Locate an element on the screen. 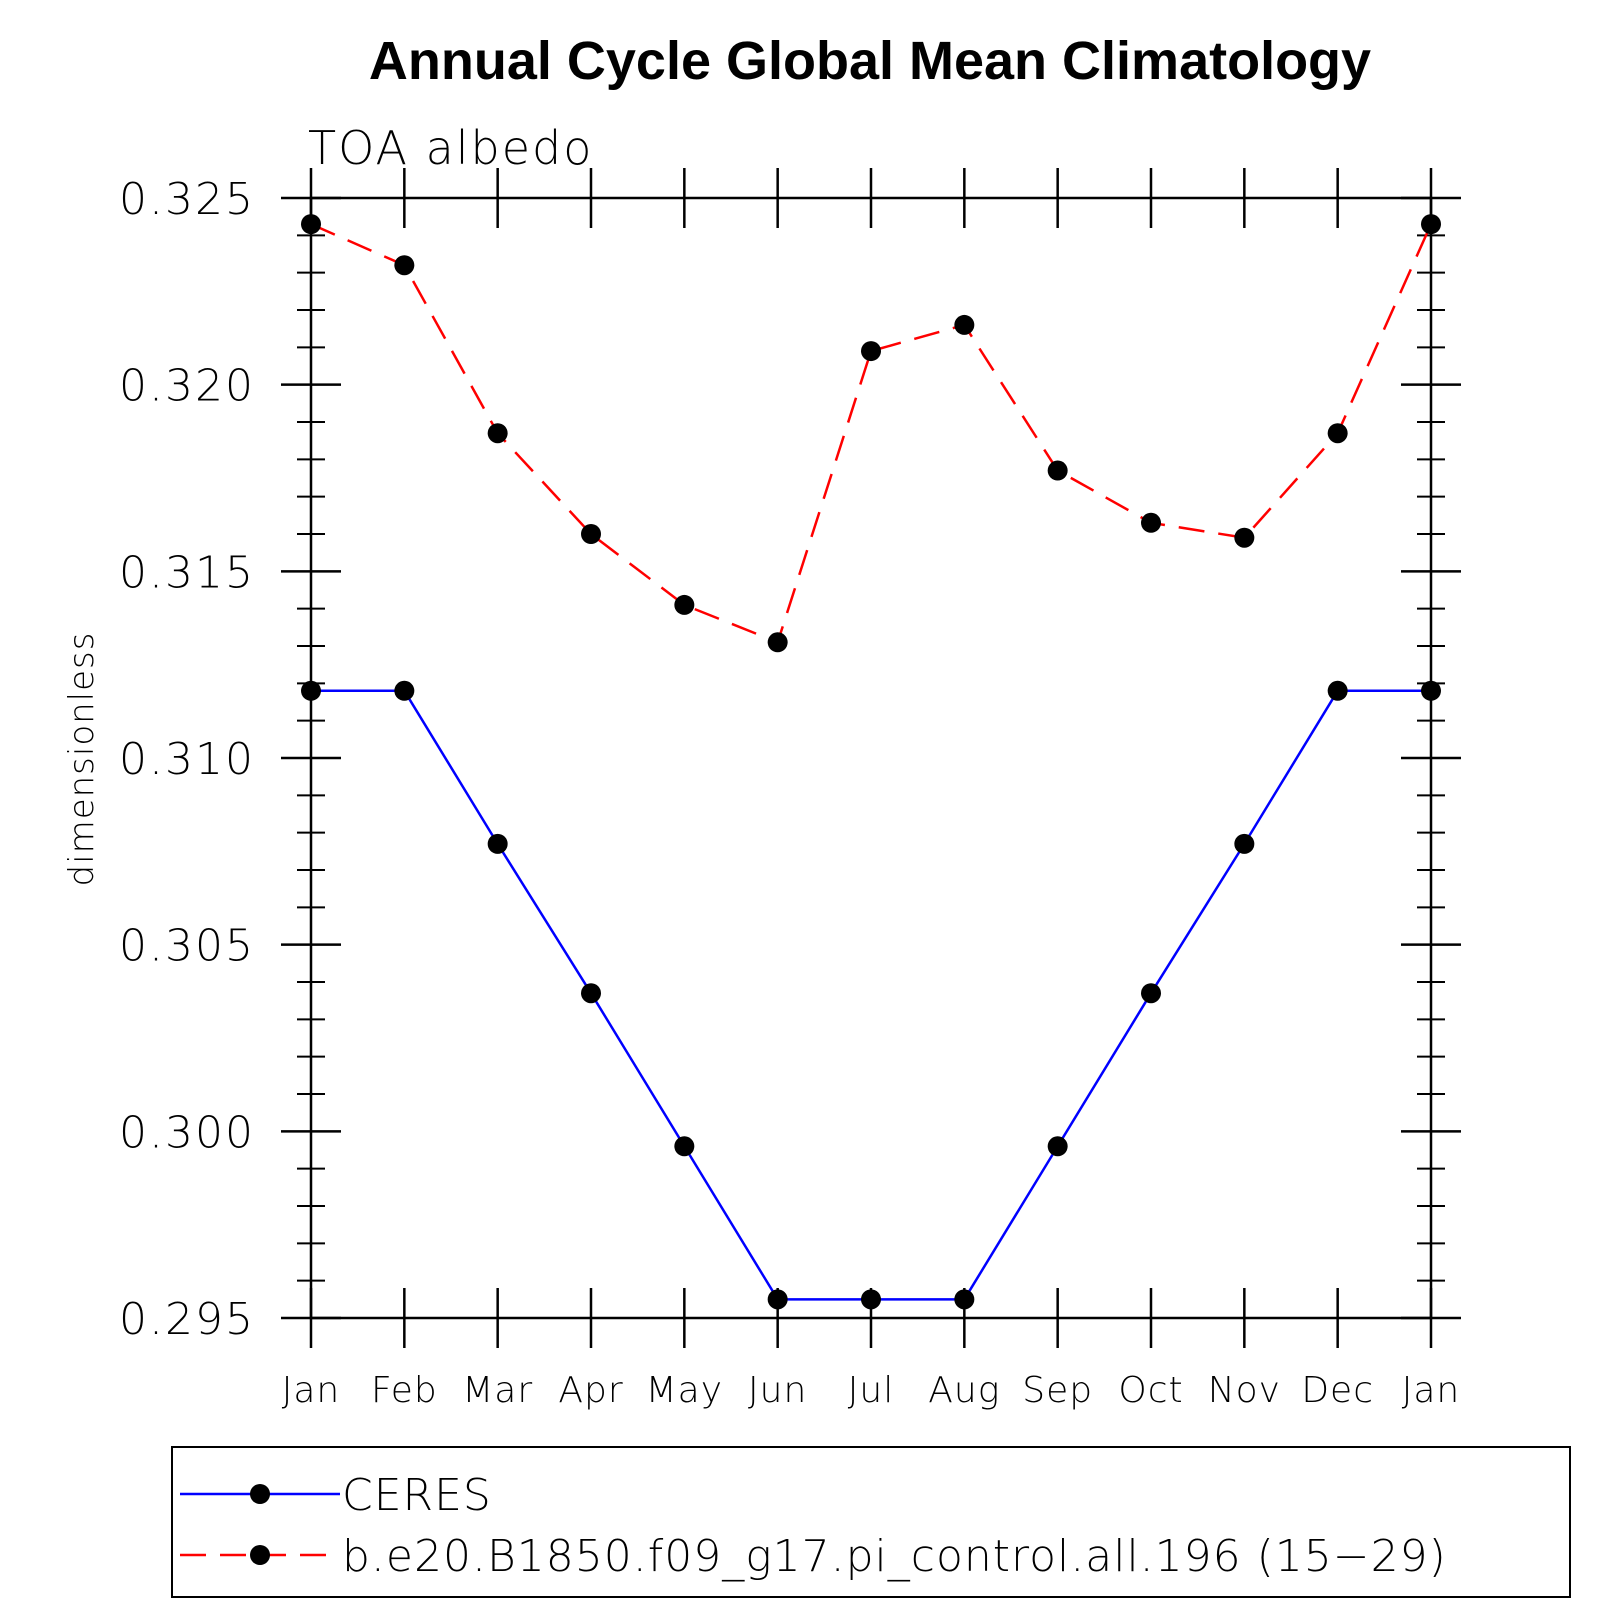 The image size is (1624, 1624). x-tick-label: Oct is located at coordinates (1150, 1390).